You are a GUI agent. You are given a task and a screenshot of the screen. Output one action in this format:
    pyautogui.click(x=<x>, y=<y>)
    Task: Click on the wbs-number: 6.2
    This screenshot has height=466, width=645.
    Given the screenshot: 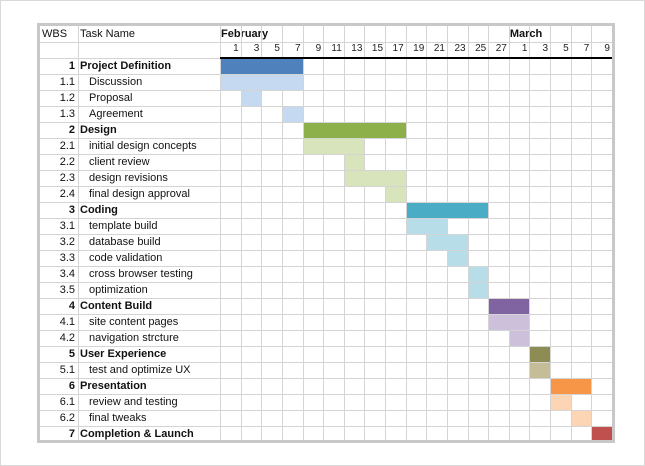 What is the action you would take?
    pyautogui.click(x=67, y=418)
    